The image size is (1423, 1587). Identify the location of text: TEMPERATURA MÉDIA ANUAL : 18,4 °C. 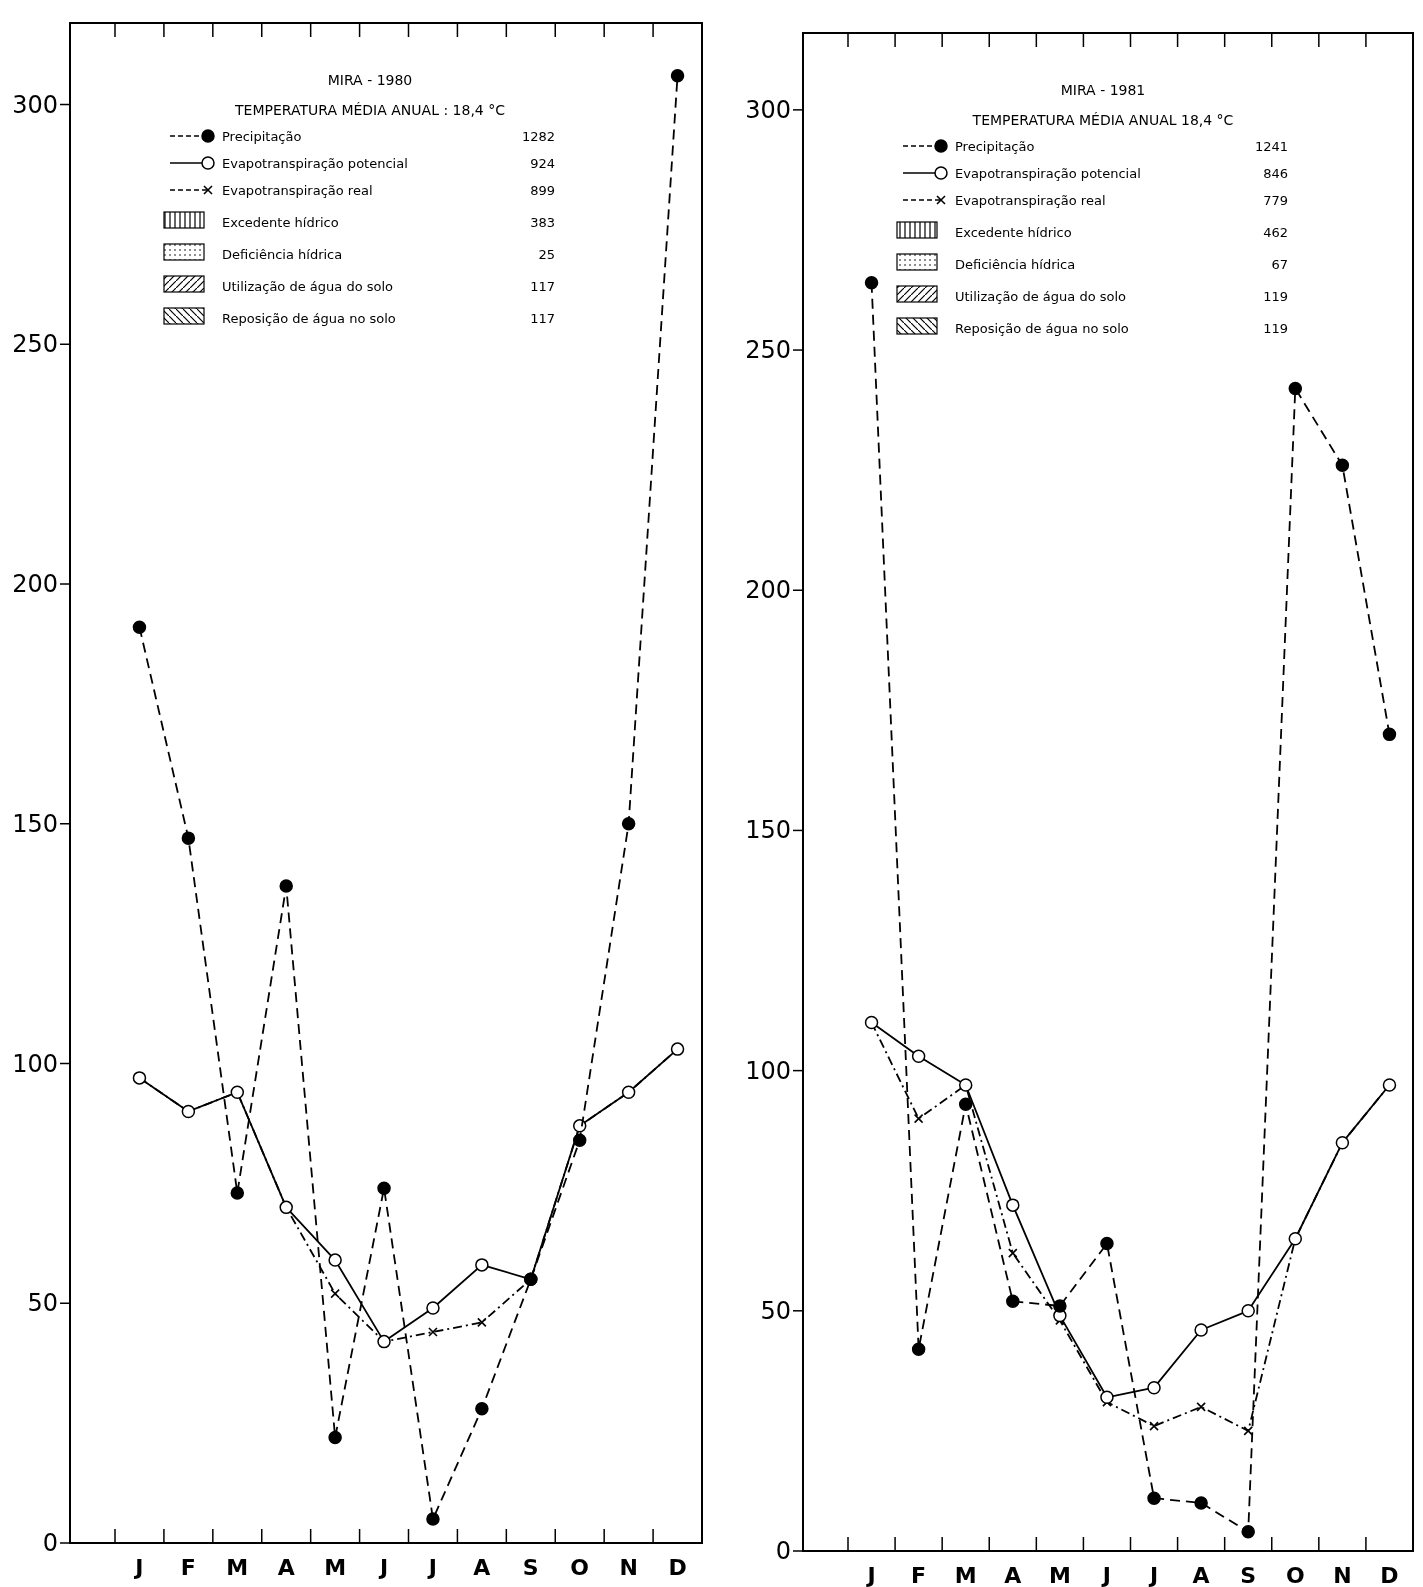
(370, 110).